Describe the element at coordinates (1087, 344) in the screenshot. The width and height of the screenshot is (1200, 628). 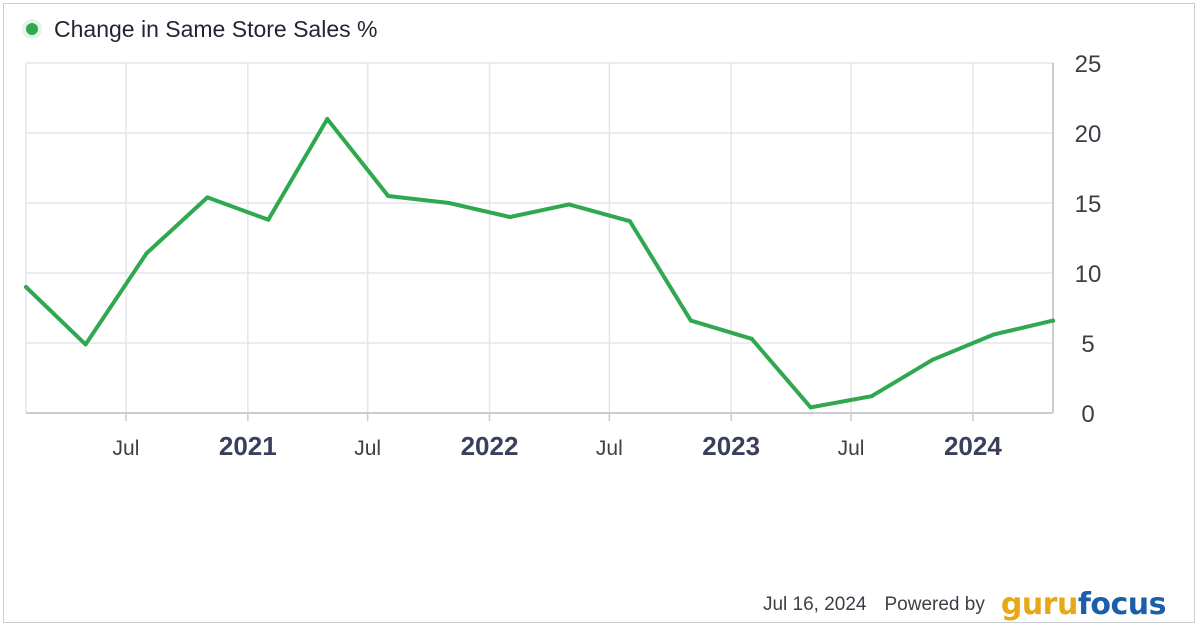
I see `y-tick-label: 5` at that location.